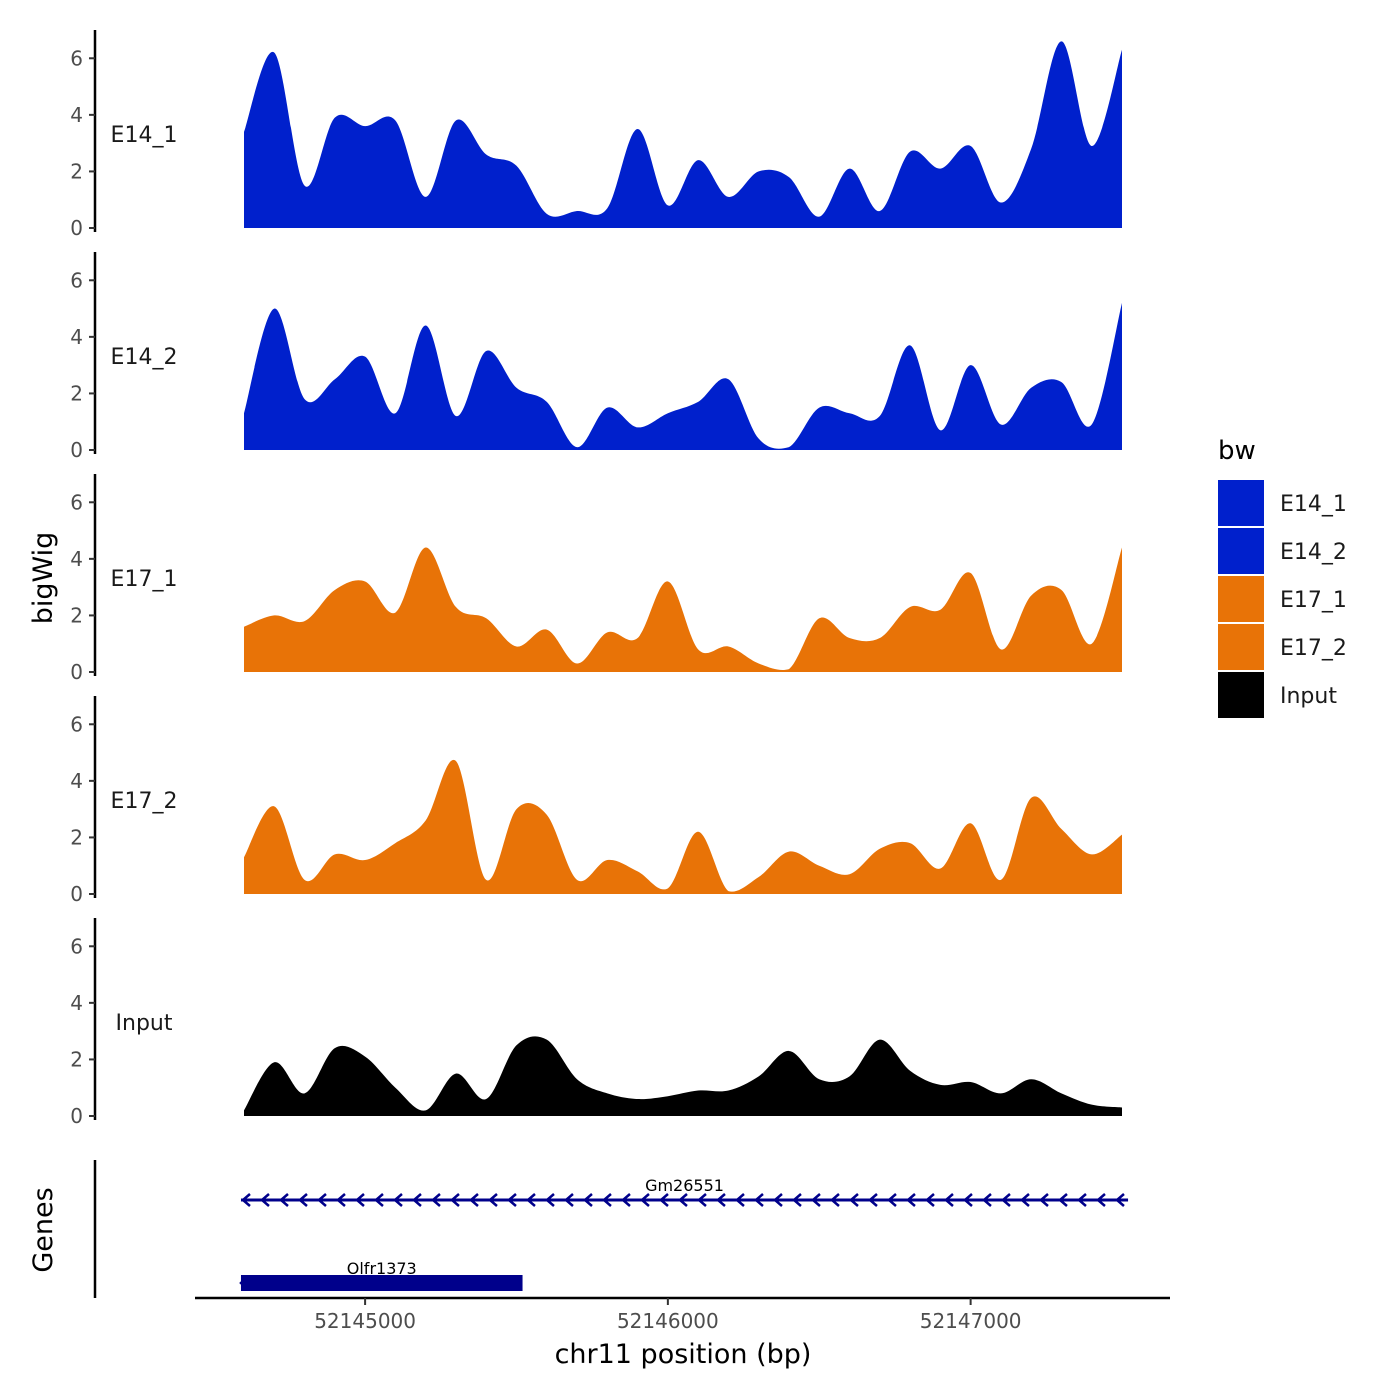 This screenshot has height=1400, width=1400. Describe the element at coordinates (43, 1229) in the screenshot. I see `genes-axis-title: Genes` at that location.